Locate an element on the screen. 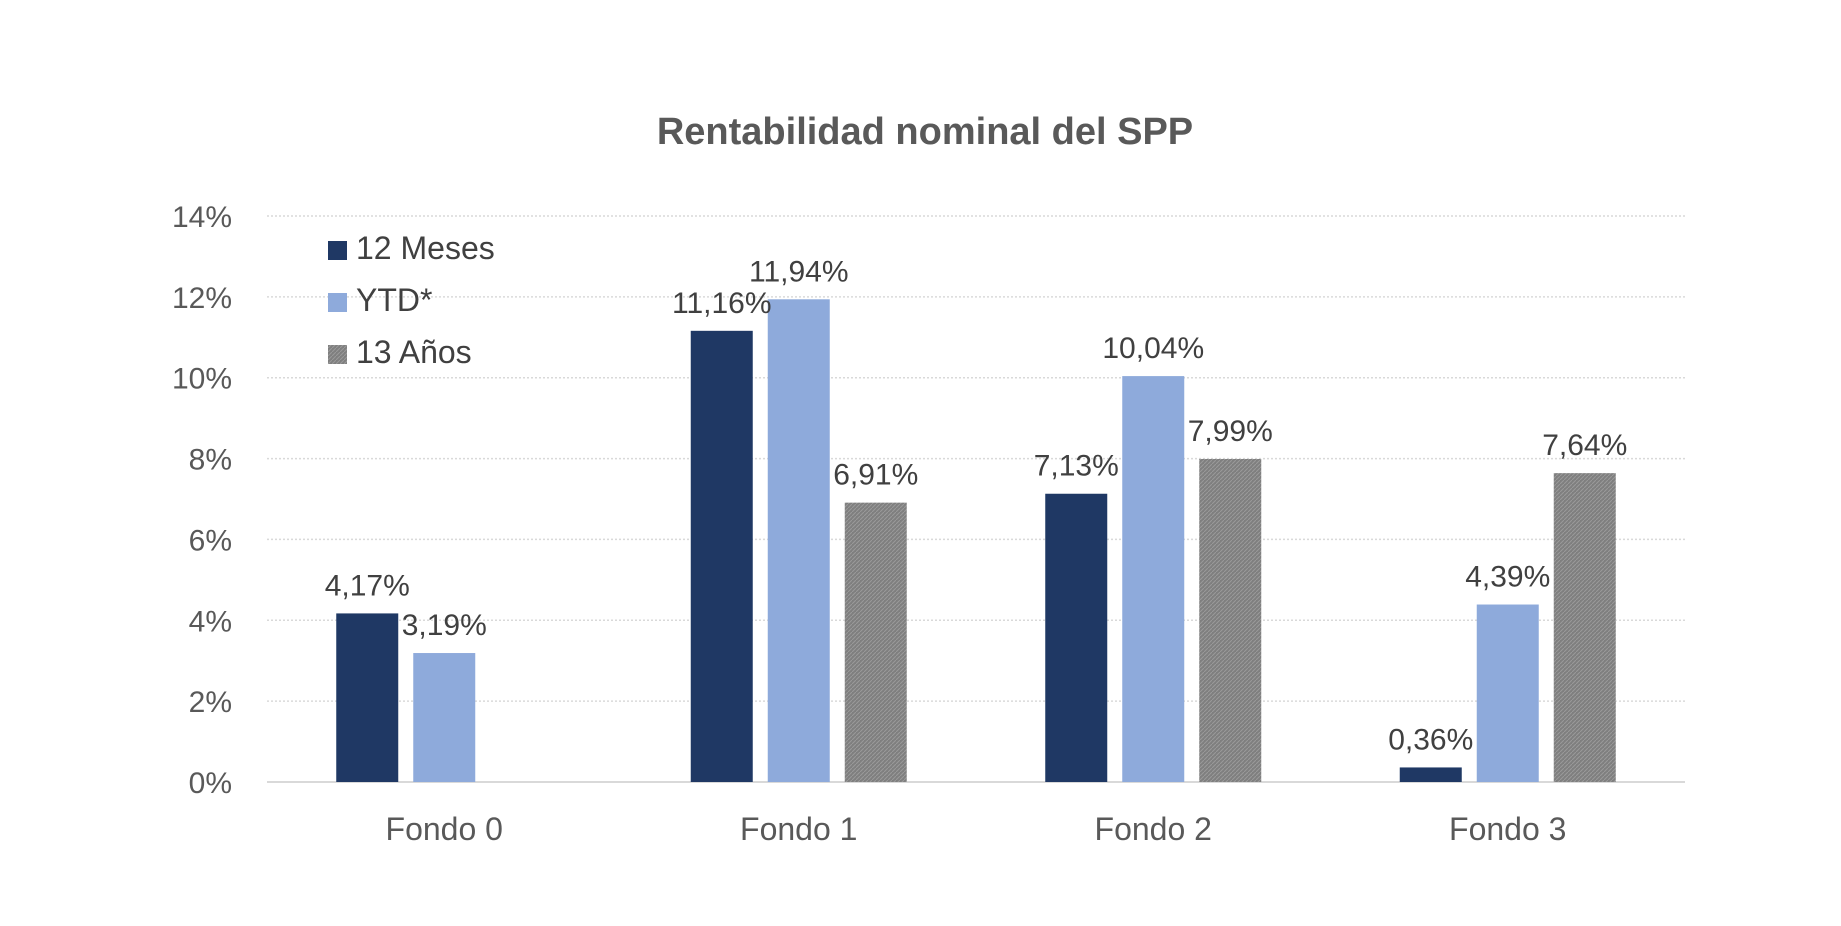  legend-label: 13 Años is located at coordinates (414, 352).